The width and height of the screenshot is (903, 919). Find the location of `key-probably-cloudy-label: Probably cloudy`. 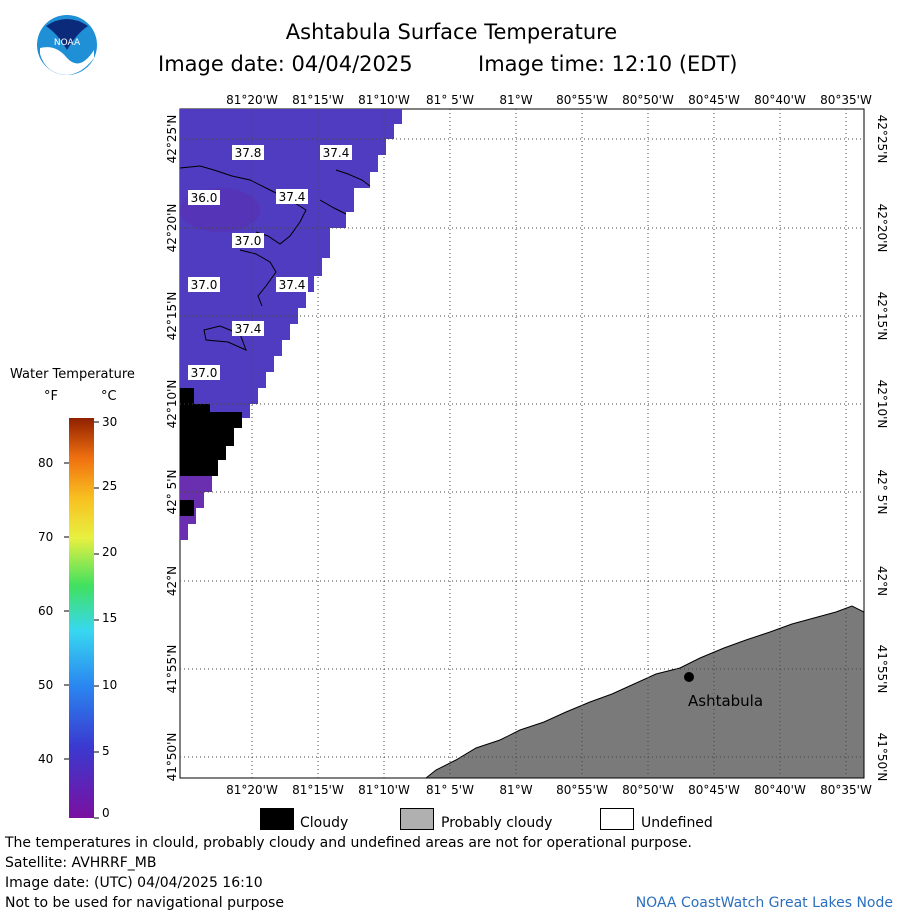

key-probably-cloudy-label: Probably cloudy is located at coordinates (497, 823).